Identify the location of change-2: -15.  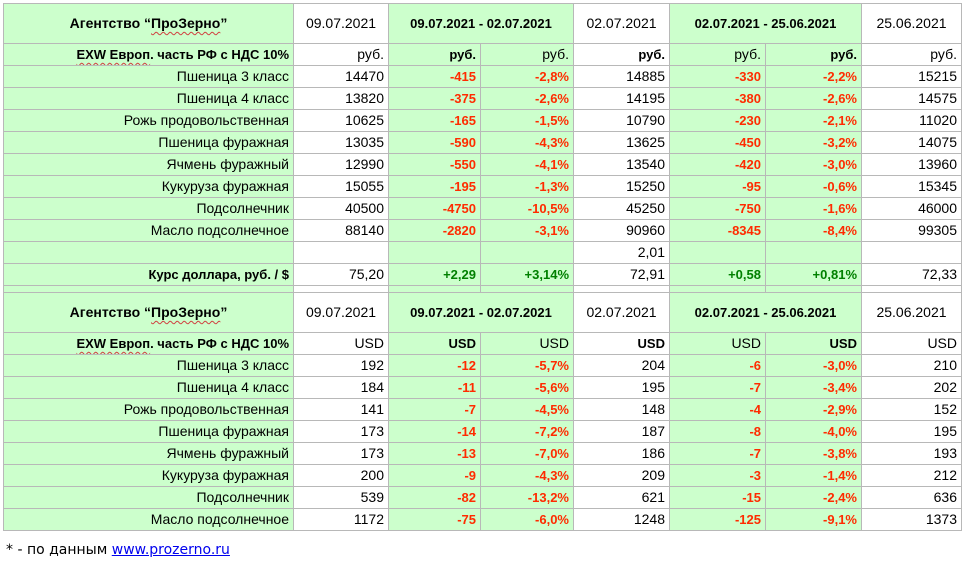
(717, 497).